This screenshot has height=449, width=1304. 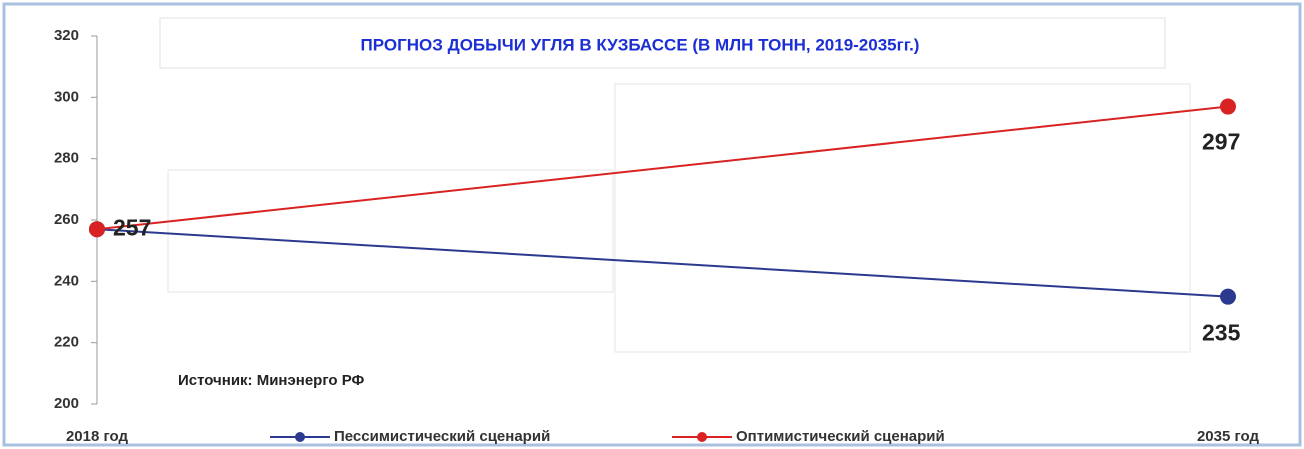 I want to click on data-label: 297, so click(x=1221, y=142).